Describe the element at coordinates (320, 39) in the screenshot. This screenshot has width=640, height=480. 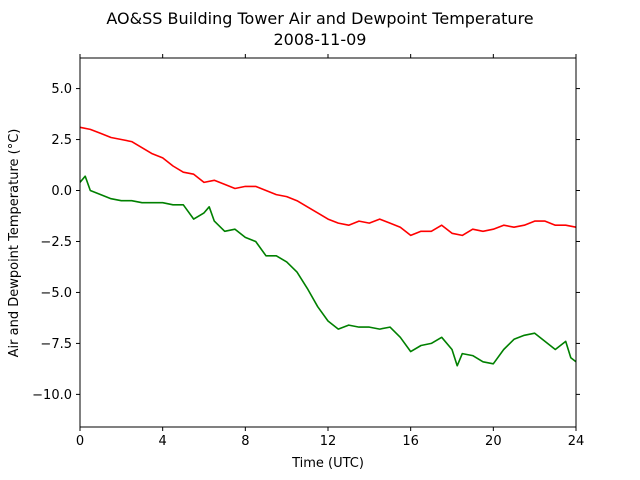
I see `chart-subtitle: 2008-11-09` at that location.